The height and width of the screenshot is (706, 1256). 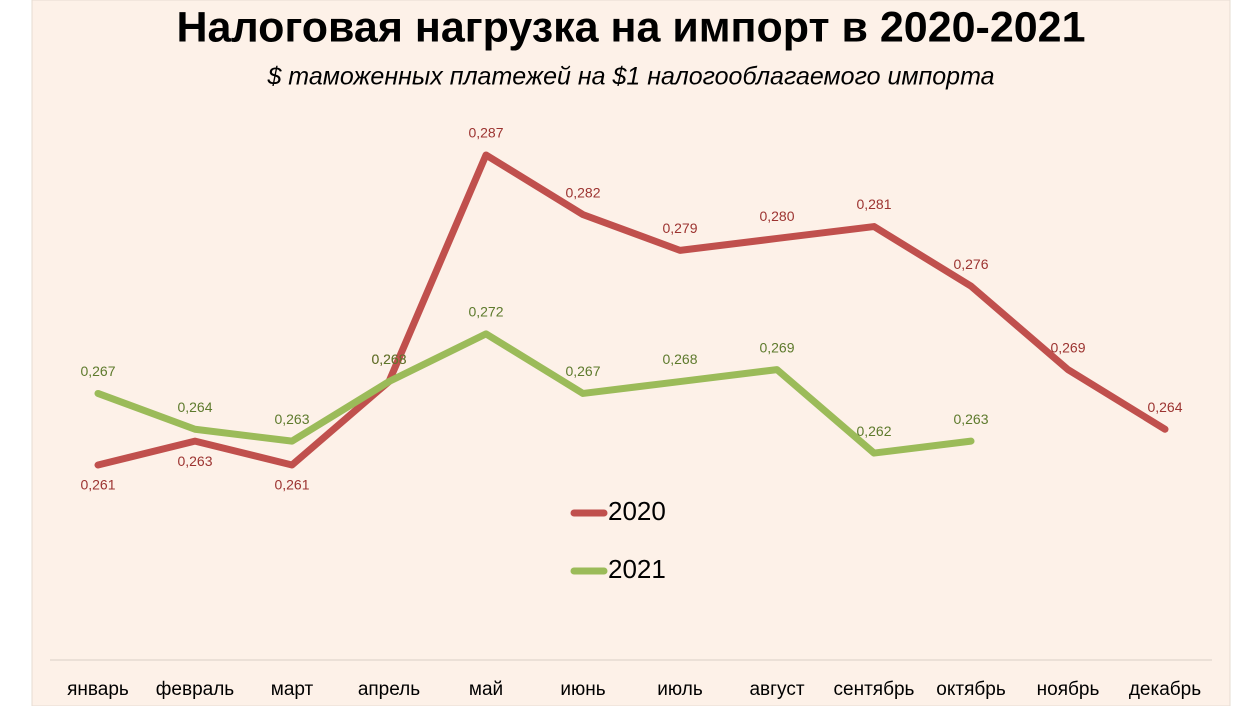 What do you see at coordinates (534, 393) in the screenshot?
I see `line-series` at bounding box center [534, 393].